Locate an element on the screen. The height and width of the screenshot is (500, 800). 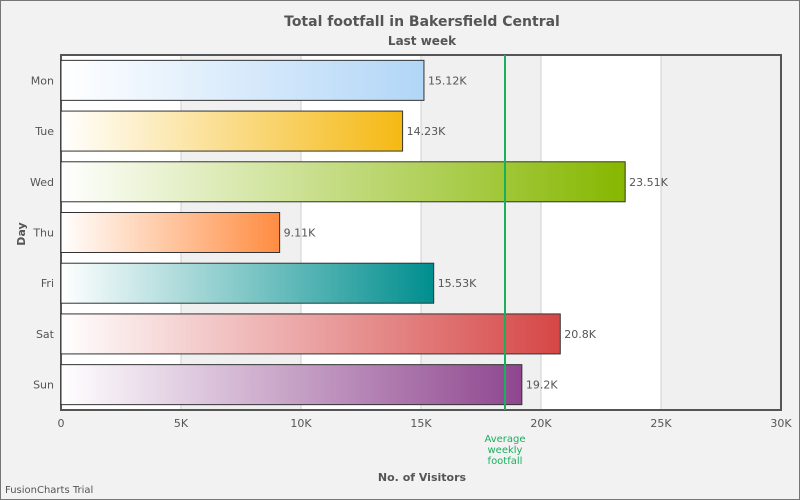
y-tick-label: Sun is located at coordinates (43, 385).